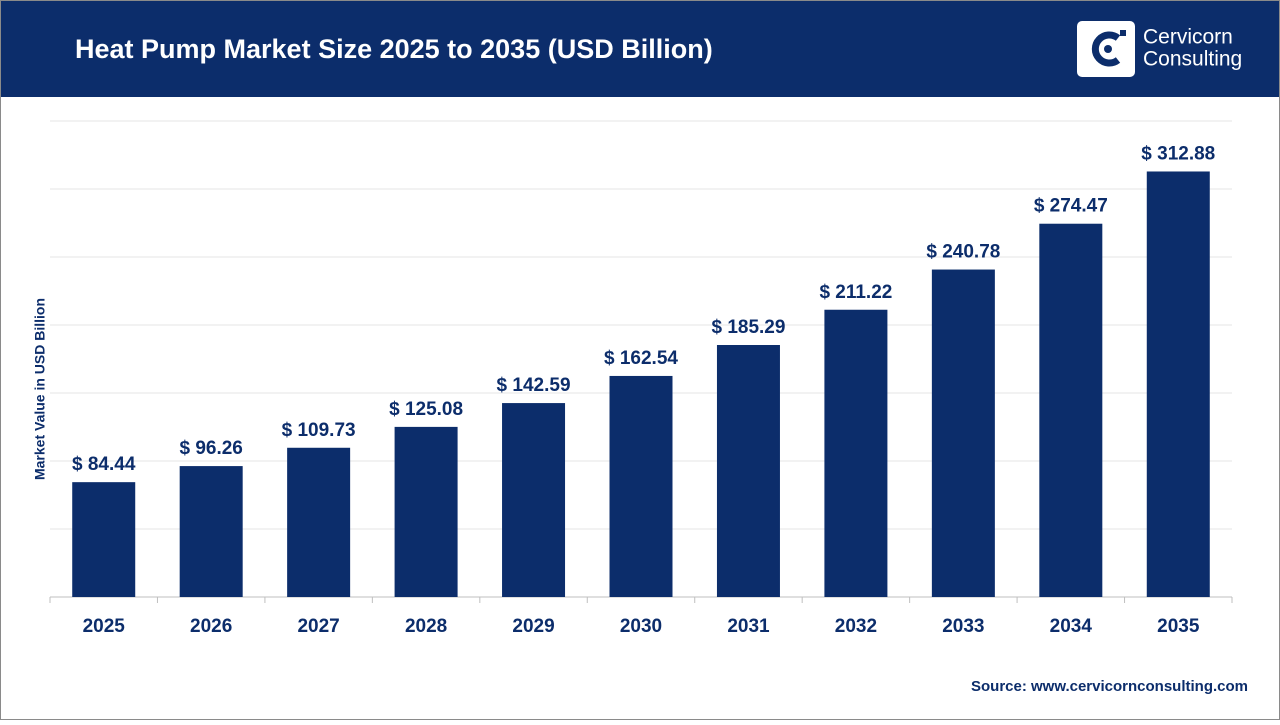 The height and width of the screenshot is (725, 1280). What do you see at coordinates (748, 626) in the screenshot?
I see `x-tick-label: 2031` at bounding box center [748, 626].